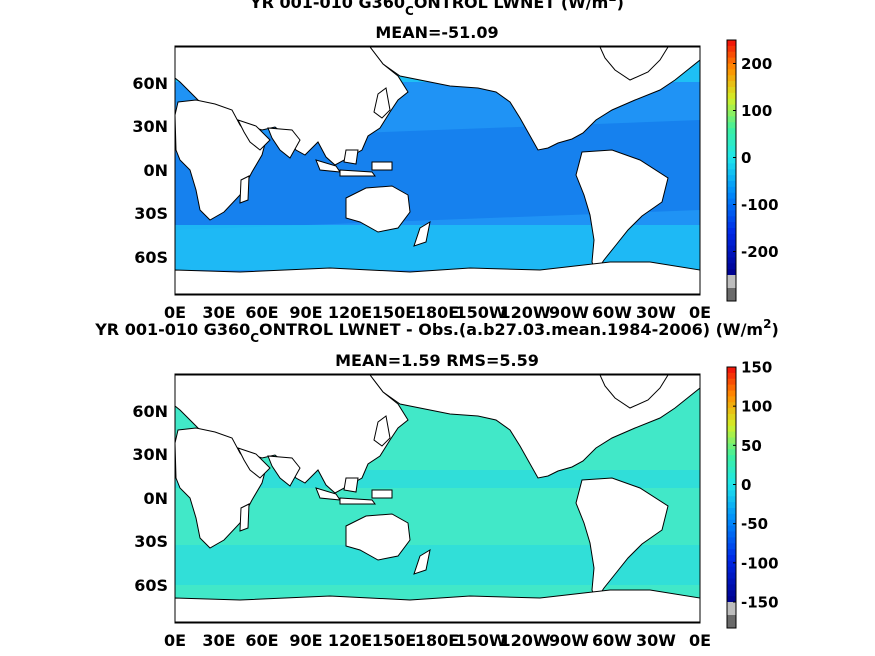 Image resolution: width=875 pixels, height=656 pixels. I want to click on colorbar-frame, so click(731, 497).